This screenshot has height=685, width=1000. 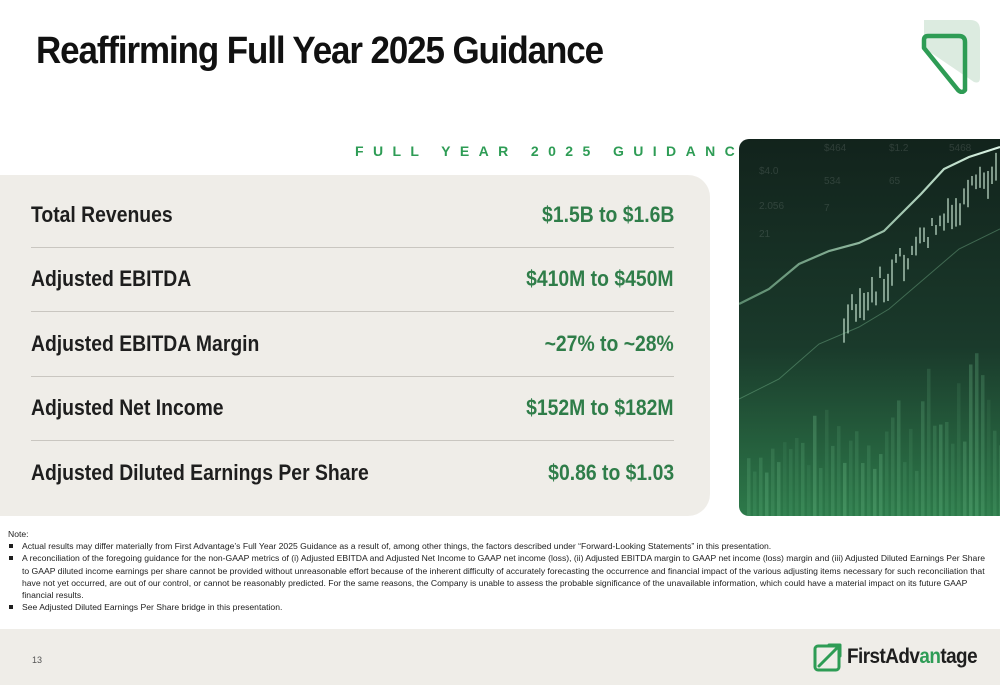 I want to click on guidance-row-total-revenues: Total Revenues $1.5B to $1.6B, so click(x=352, y=215).